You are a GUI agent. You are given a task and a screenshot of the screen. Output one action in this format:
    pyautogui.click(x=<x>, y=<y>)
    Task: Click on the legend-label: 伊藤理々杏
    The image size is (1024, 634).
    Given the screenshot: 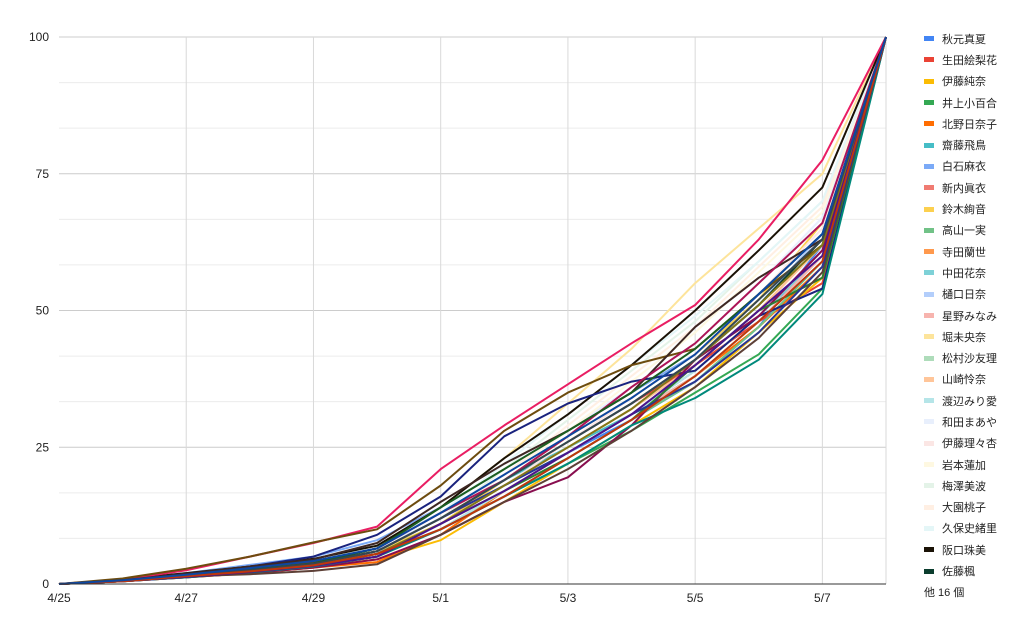 What is the action you would take?
    pyautogui.click(x=969, y=444)
    